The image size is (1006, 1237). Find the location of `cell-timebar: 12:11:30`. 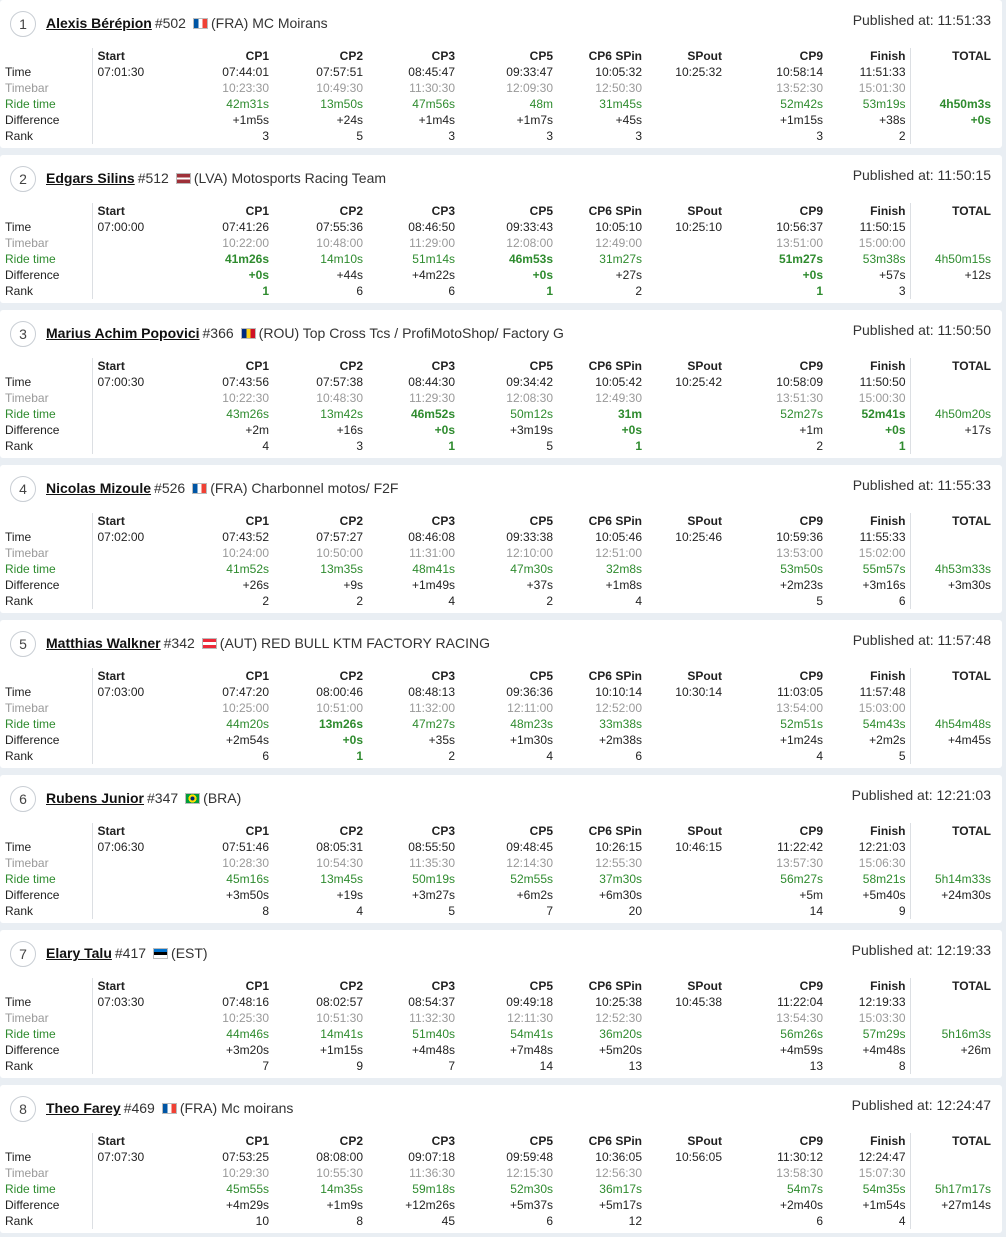

cell-timebar: 12:11:30 is located at coordinates (530, 1018).